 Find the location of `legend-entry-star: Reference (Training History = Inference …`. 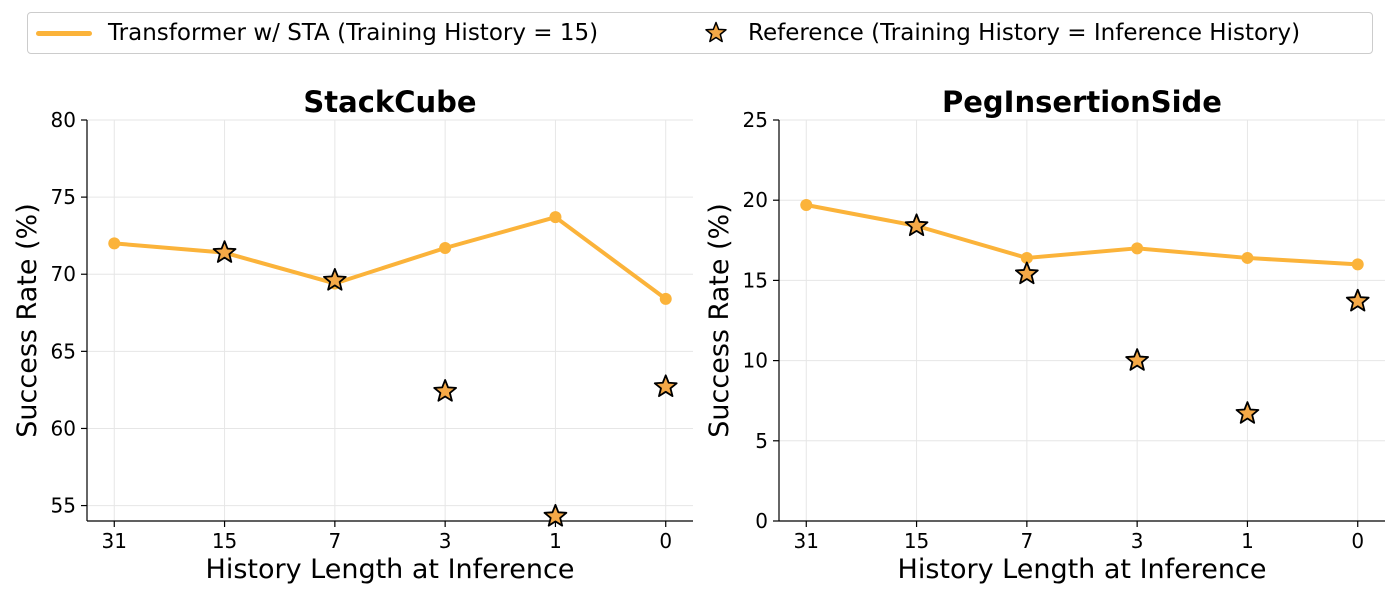

legend-entry-star: Reference (Training History = Inference … is located at coordinates (1002, 33).